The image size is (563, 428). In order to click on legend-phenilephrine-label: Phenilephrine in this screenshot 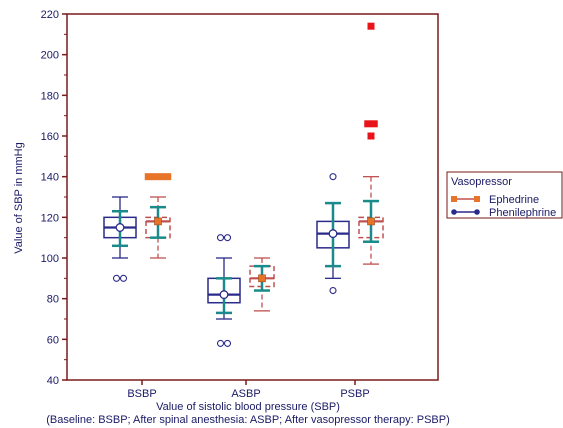, I will do `click(522, 213)`.